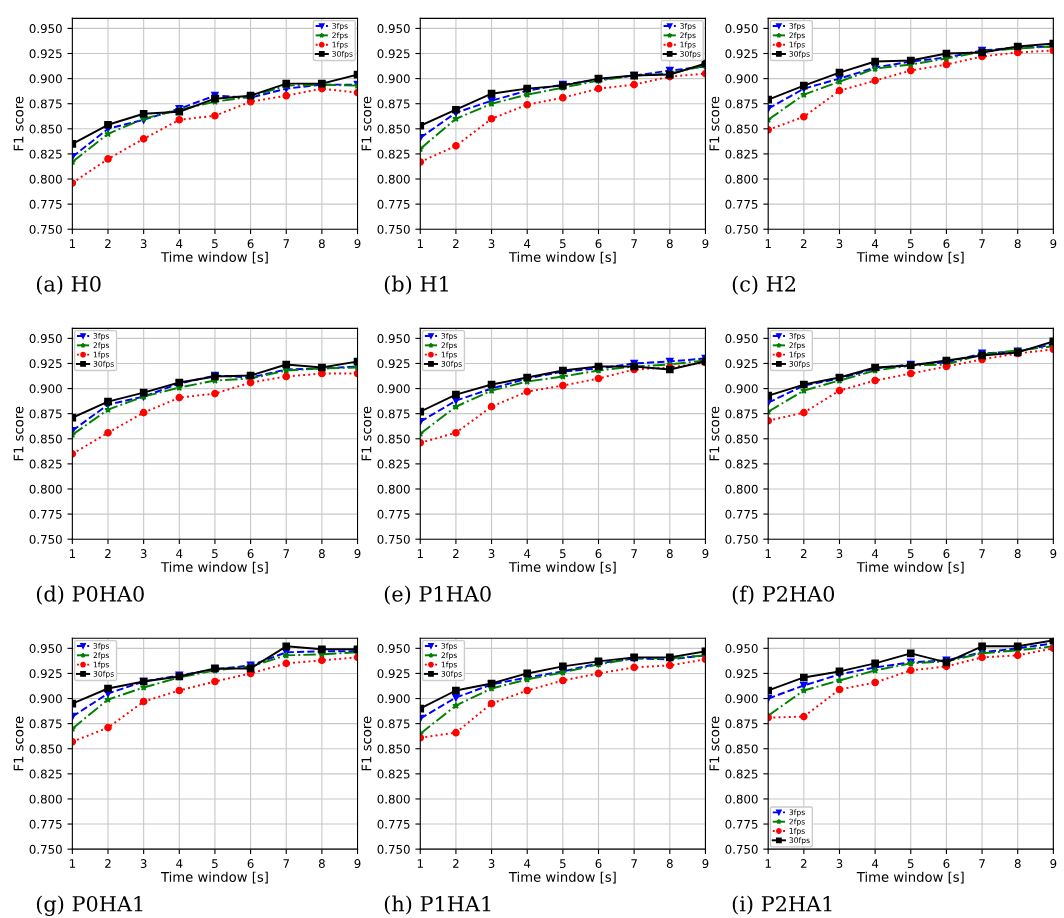  I want to click on text: (a) H0, so click(68, 285).